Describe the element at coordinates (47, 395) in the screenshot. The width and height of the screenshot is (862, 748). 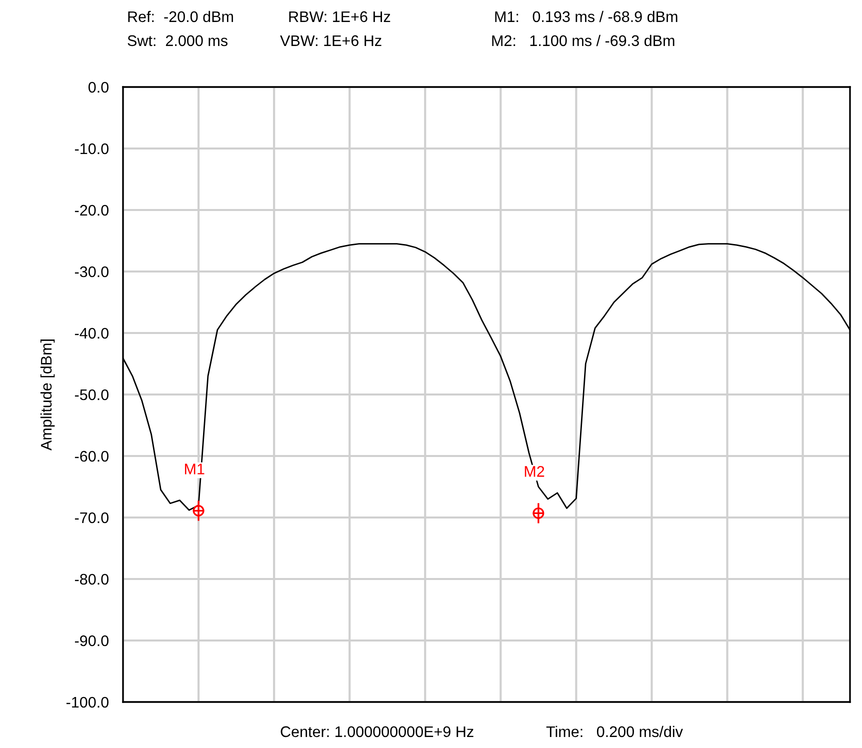
I see `y-axis-title: Amplitude [dBm]` at that location.